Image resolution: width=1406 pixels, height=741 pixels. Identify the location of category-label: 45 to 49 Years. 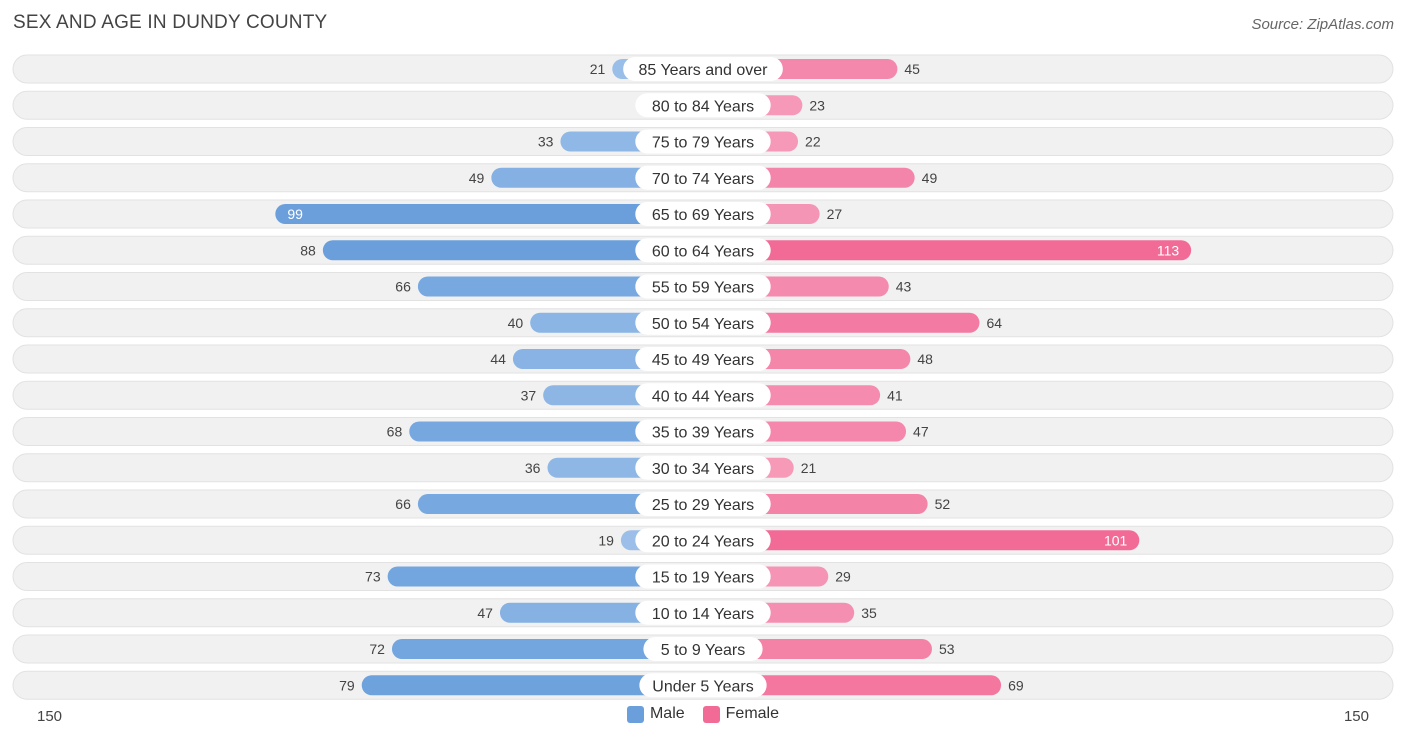
(703, 360).